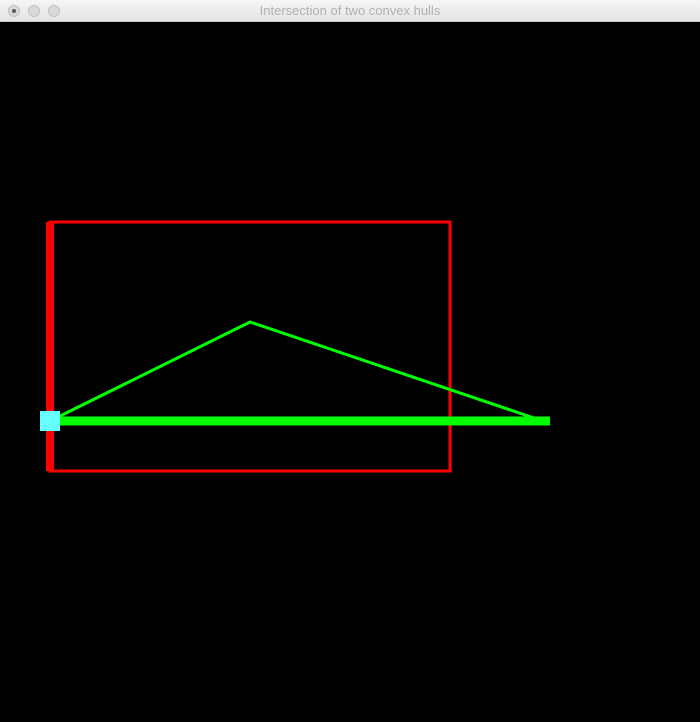 This screenshot has height=722, width=700. I want to click on intersection-point-marker, so click(50, 421).